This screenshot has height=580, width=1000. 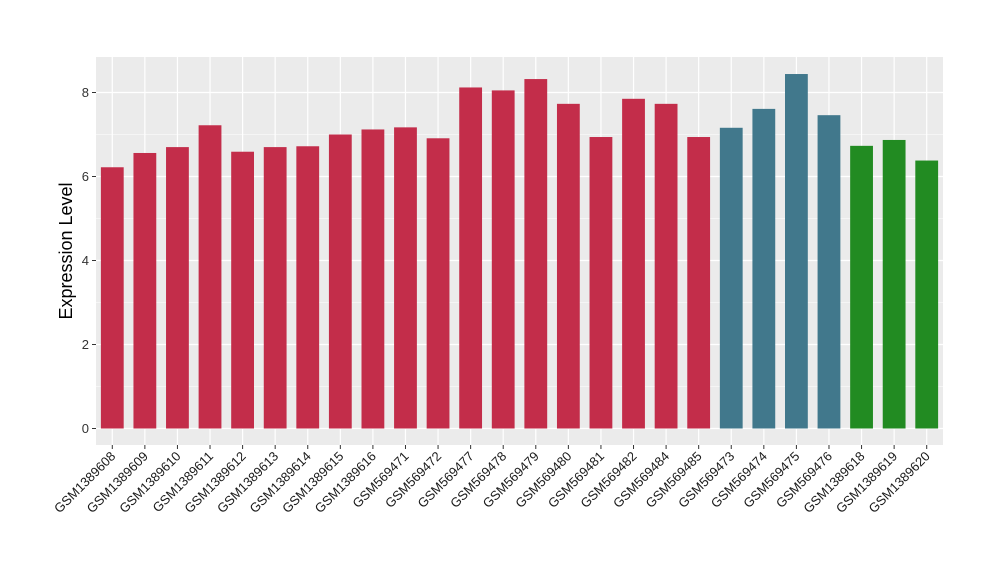 What do you see at coordinates (666, 266) in the screenshot?
I see `bar-gsm569484` at bounding box center [666, 266].